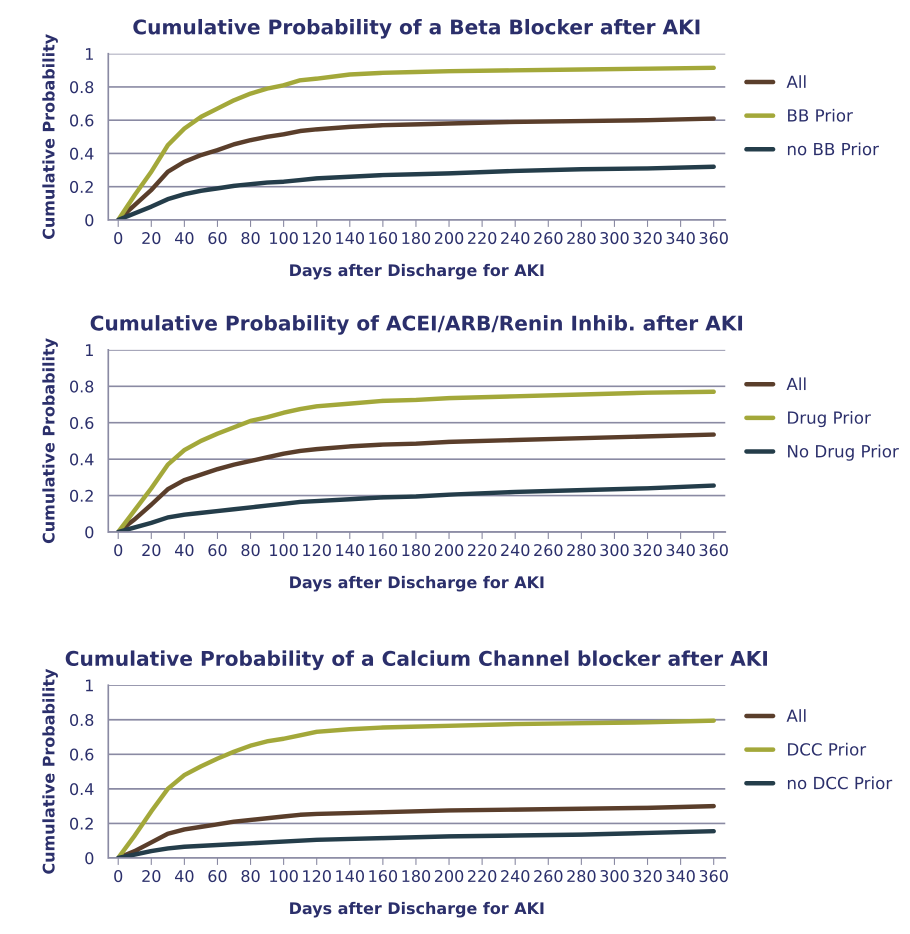 The width and height of the screenshot is (910, 934). Describe the element at coordinates (416, 28) in the screenshot. I see `chart-title: Cumulative Probability of a Beta Blocker after AKI` at that location.